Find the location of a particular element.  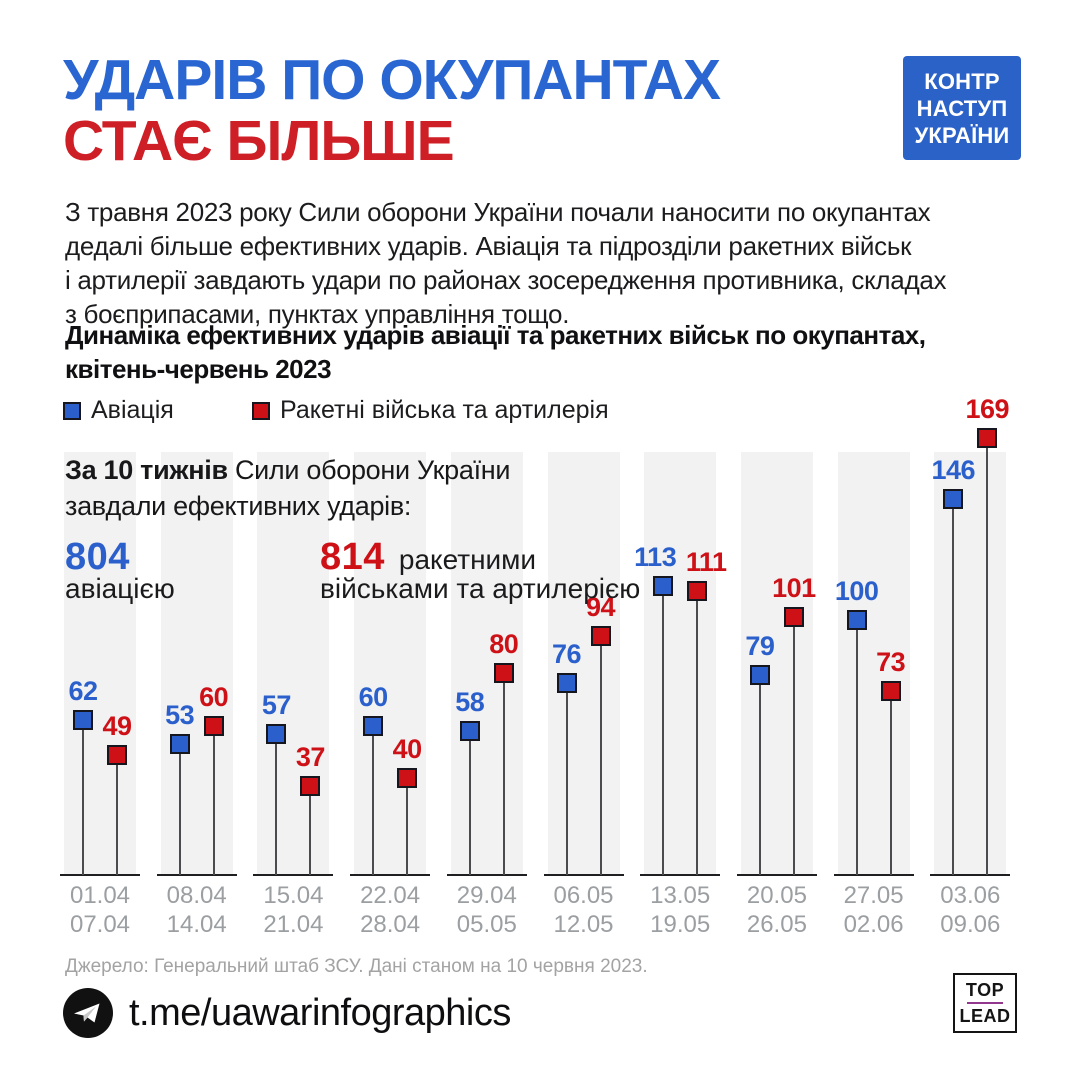

artillery-total-label-line1: ракетними is located at coordinates (467, 559).